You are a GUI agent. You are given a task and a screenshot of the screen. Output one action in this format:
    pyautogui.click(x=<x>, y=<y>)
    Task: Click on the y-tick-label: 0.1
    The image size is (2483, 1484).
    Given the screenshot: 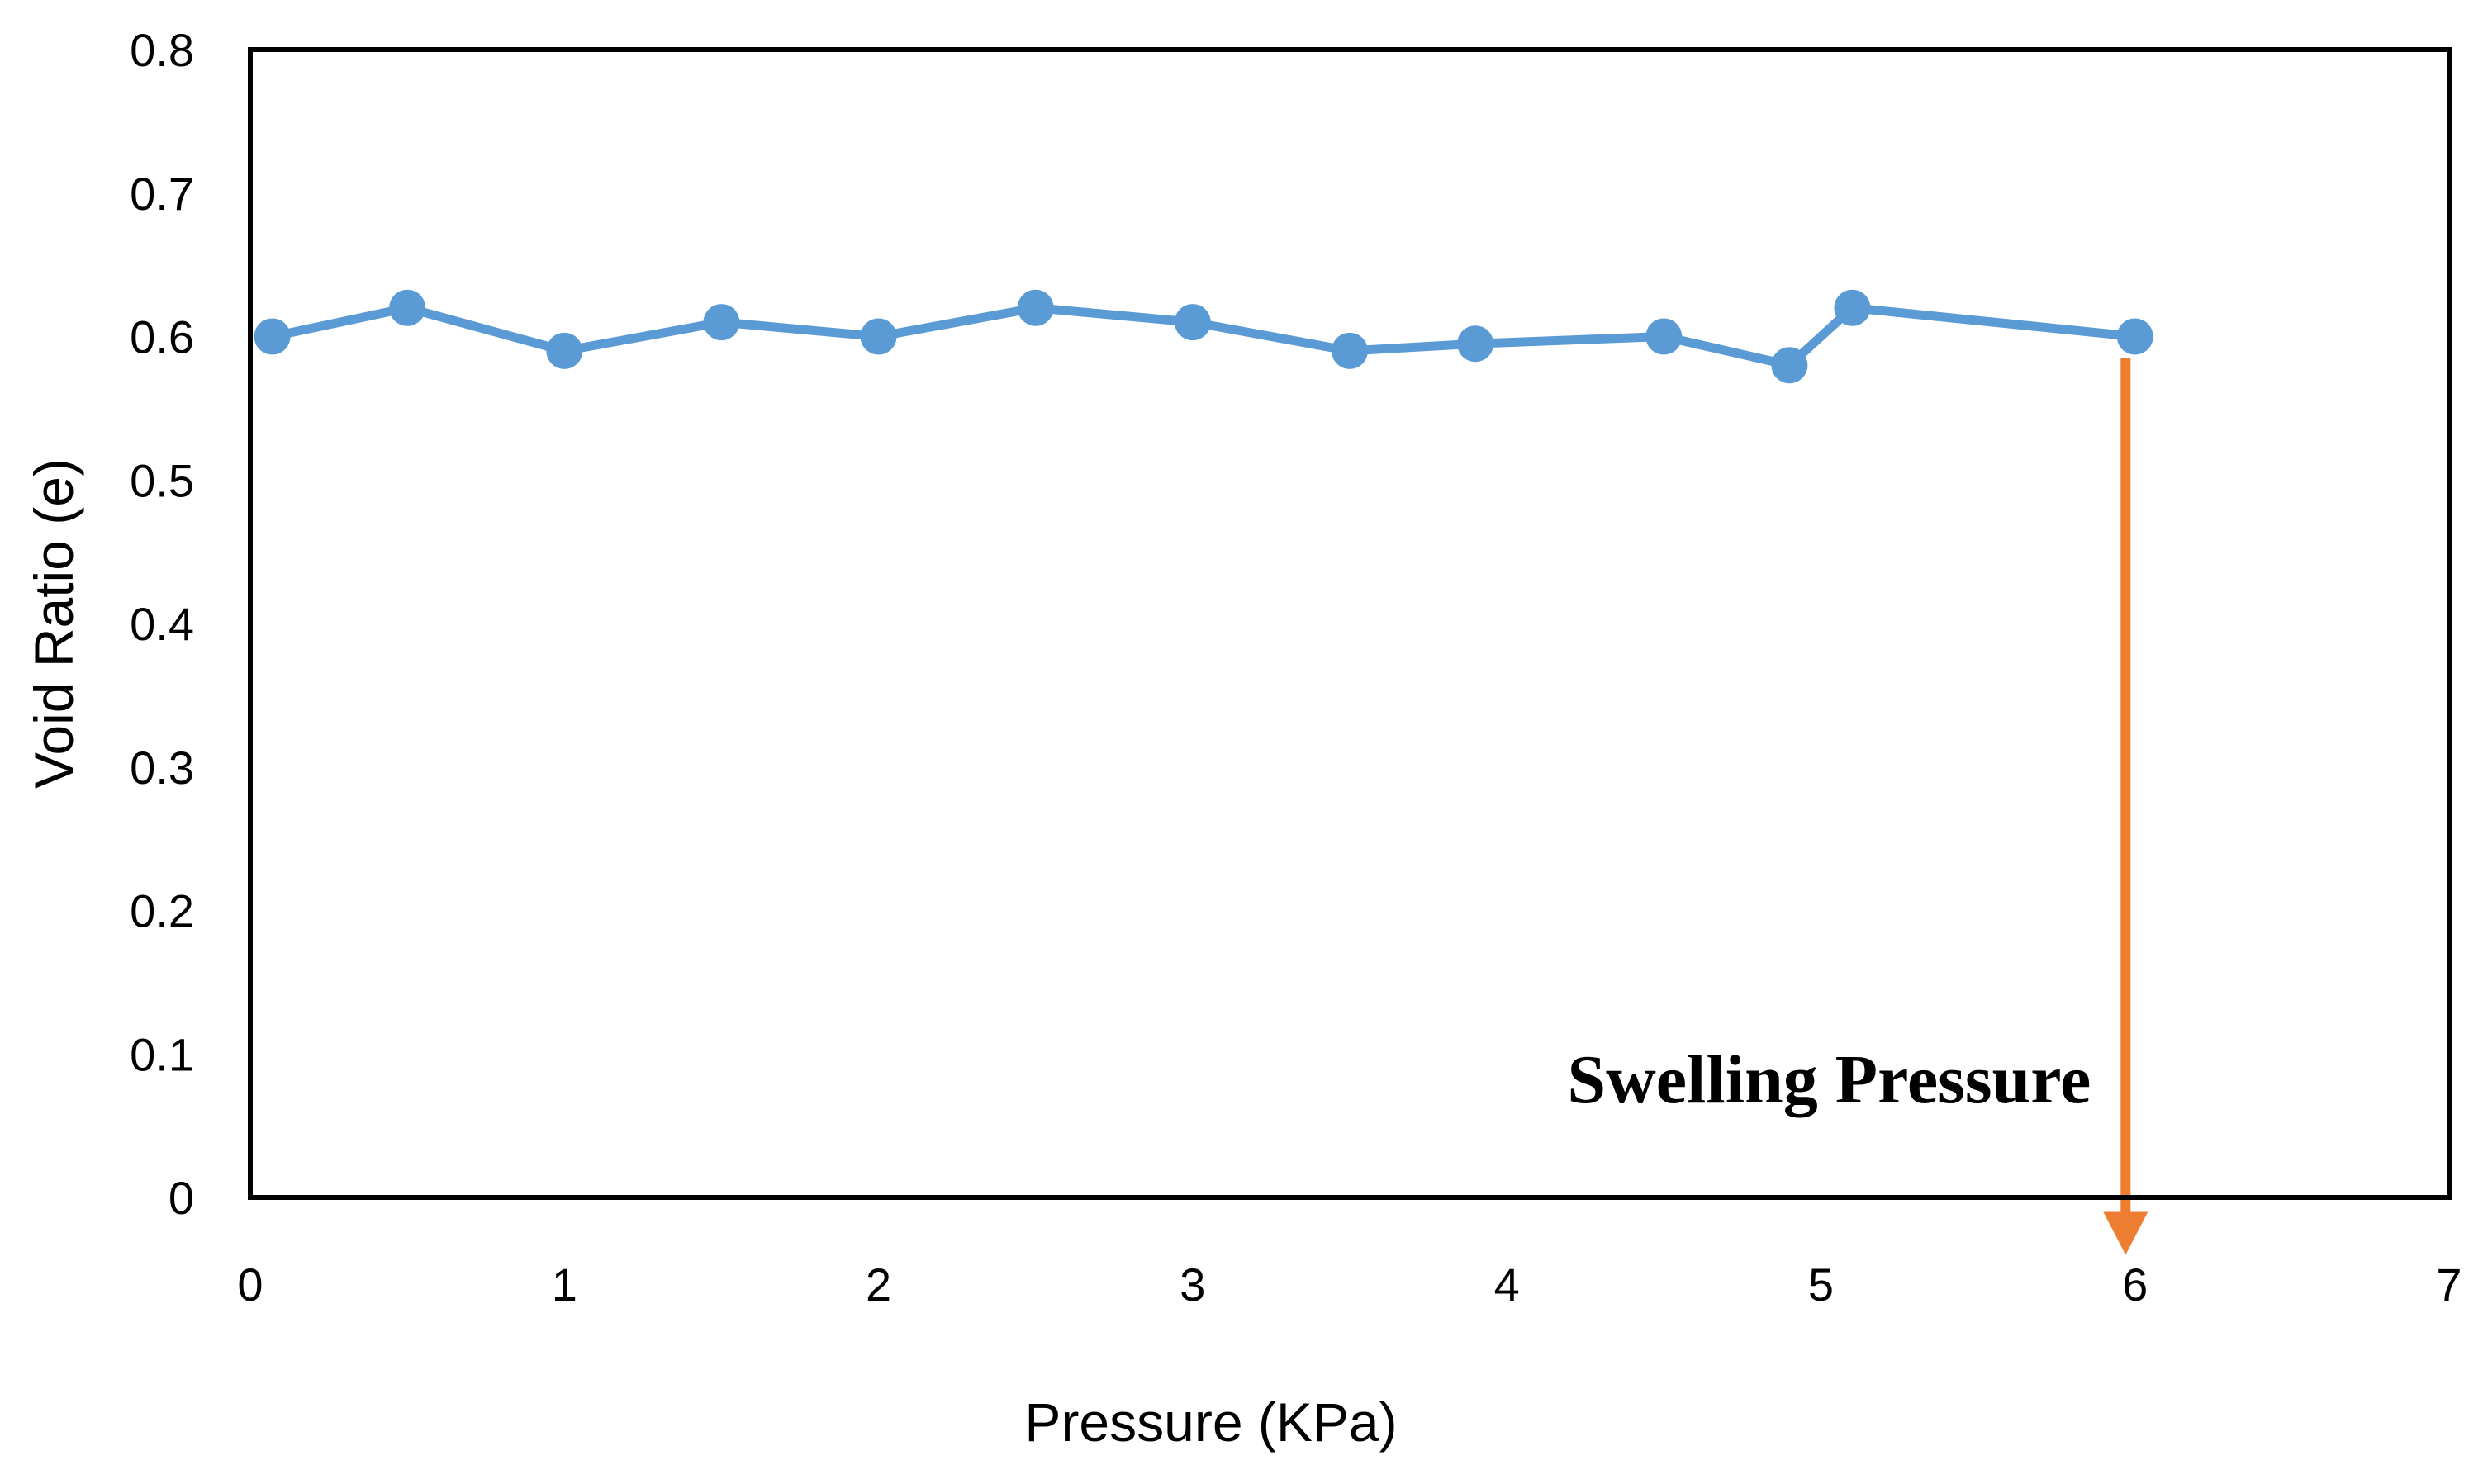 What is the action you would take?
    pyautogui.click(x=162, y=1054)
    